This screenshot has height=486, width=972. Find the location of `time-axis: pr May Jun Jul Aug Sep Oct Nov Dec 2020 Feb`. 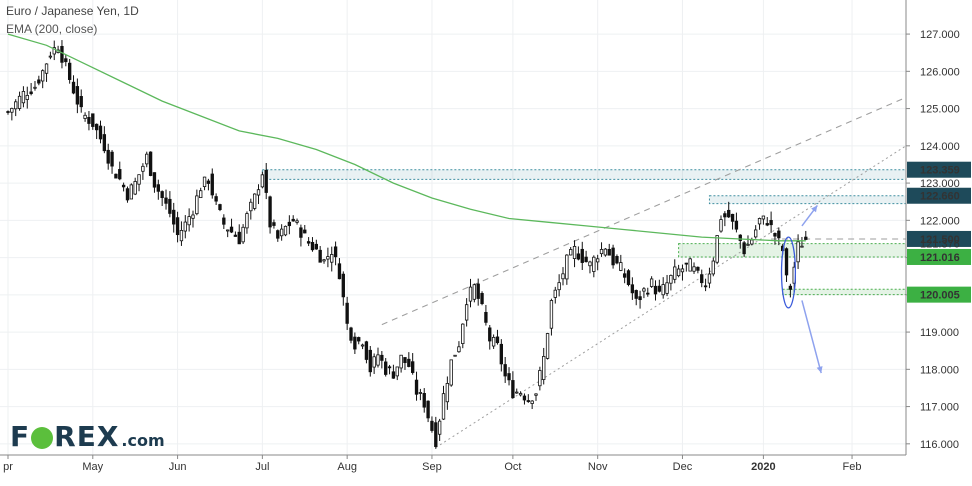

time-axis: pr May Jun Jul Aug Sep Oct Nov Dec 2020 Feb is located at coordinates (432, 464).